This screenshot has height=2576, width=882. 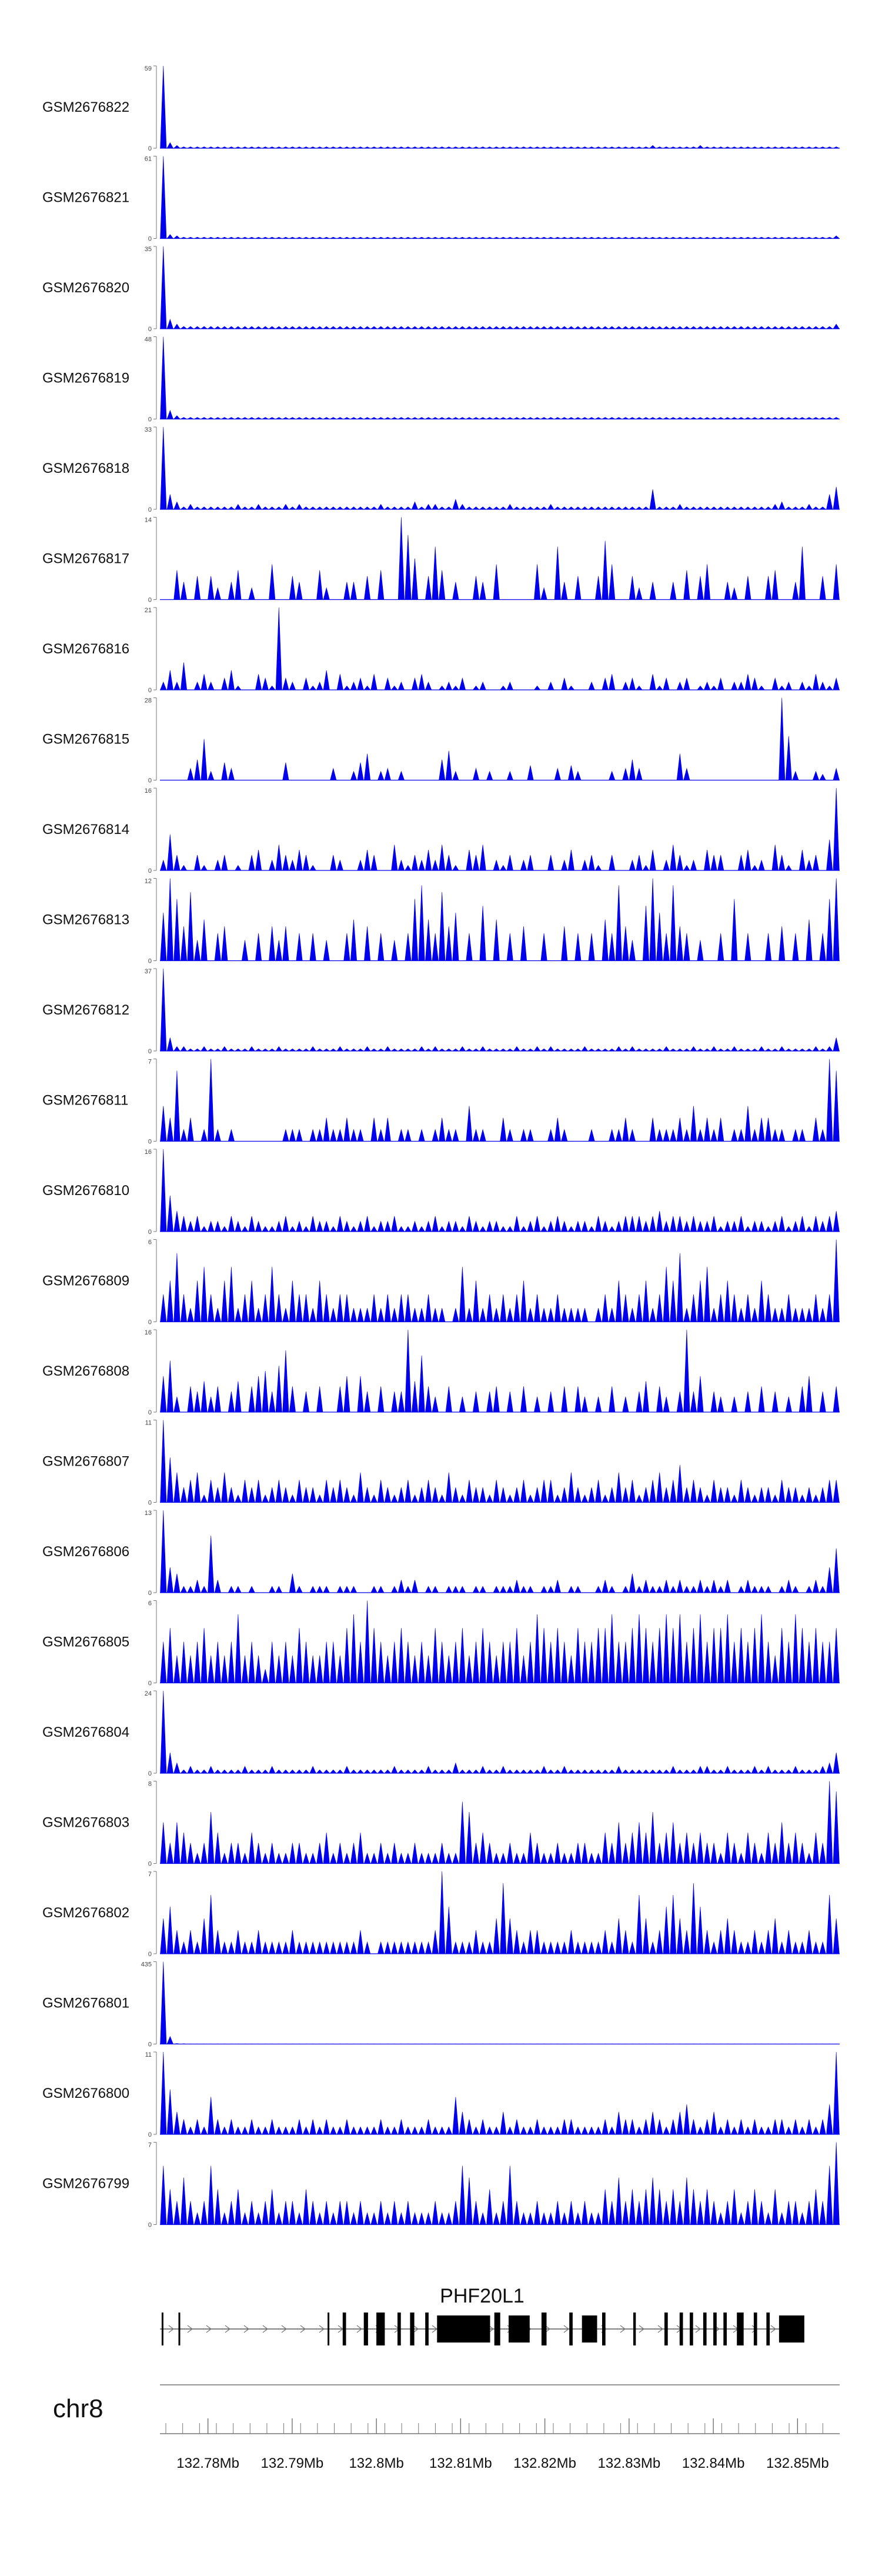 I want to click on track-ymax-label: 13, so click(x=148, y=1513).